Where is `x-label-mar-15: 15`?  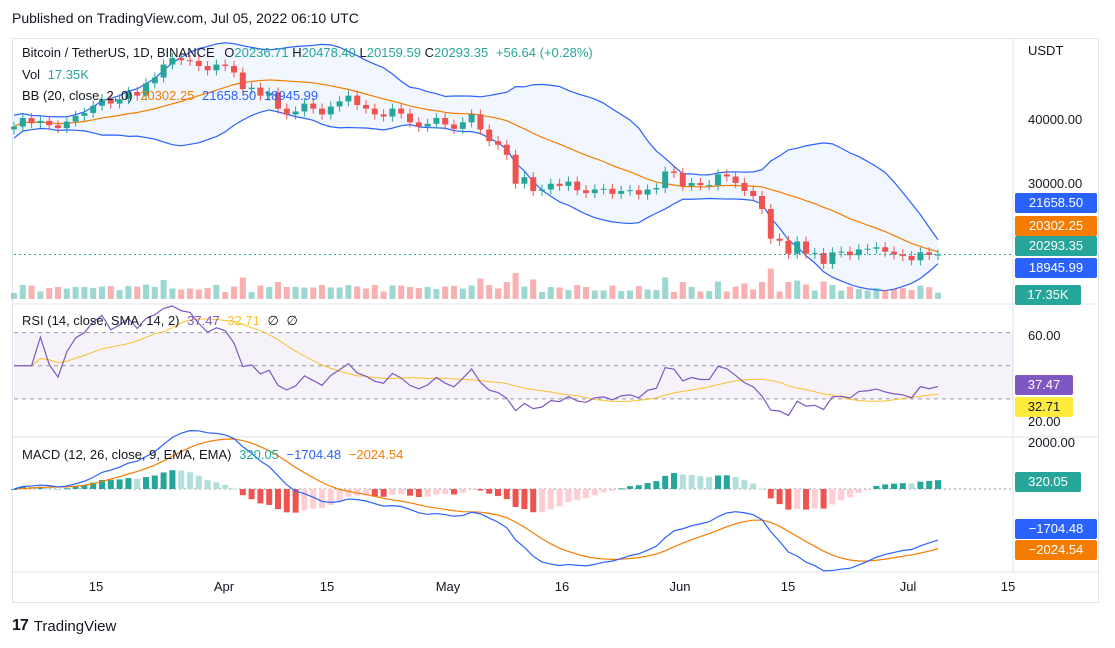 x-label-mar-15: 15 is located at coordinates (96, 586).